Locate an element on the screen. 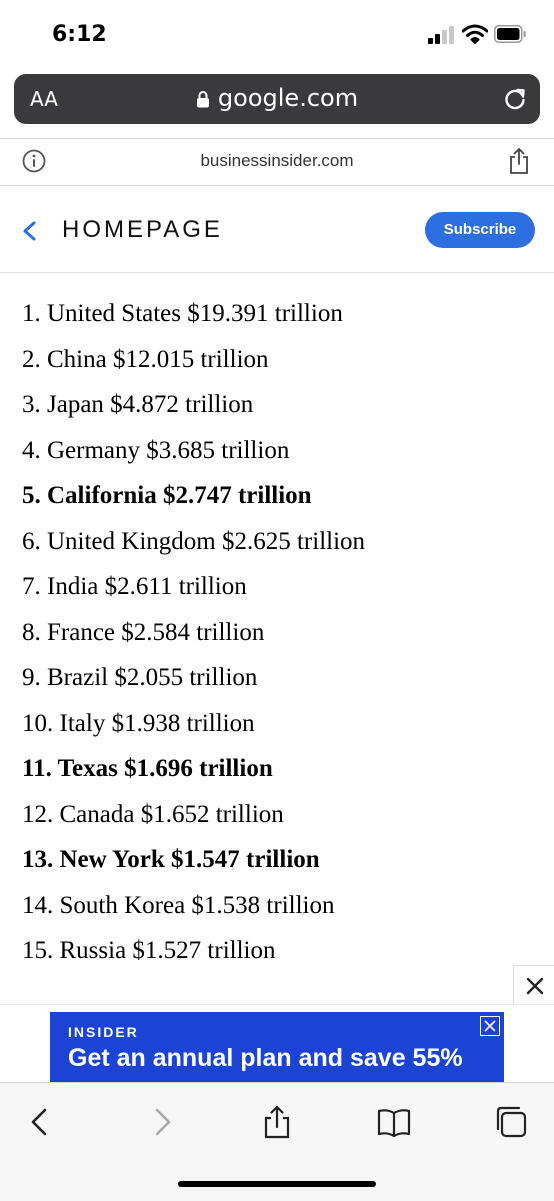  page-header: HOMEPAGE Subscribe is located at coordinates (277, 229).